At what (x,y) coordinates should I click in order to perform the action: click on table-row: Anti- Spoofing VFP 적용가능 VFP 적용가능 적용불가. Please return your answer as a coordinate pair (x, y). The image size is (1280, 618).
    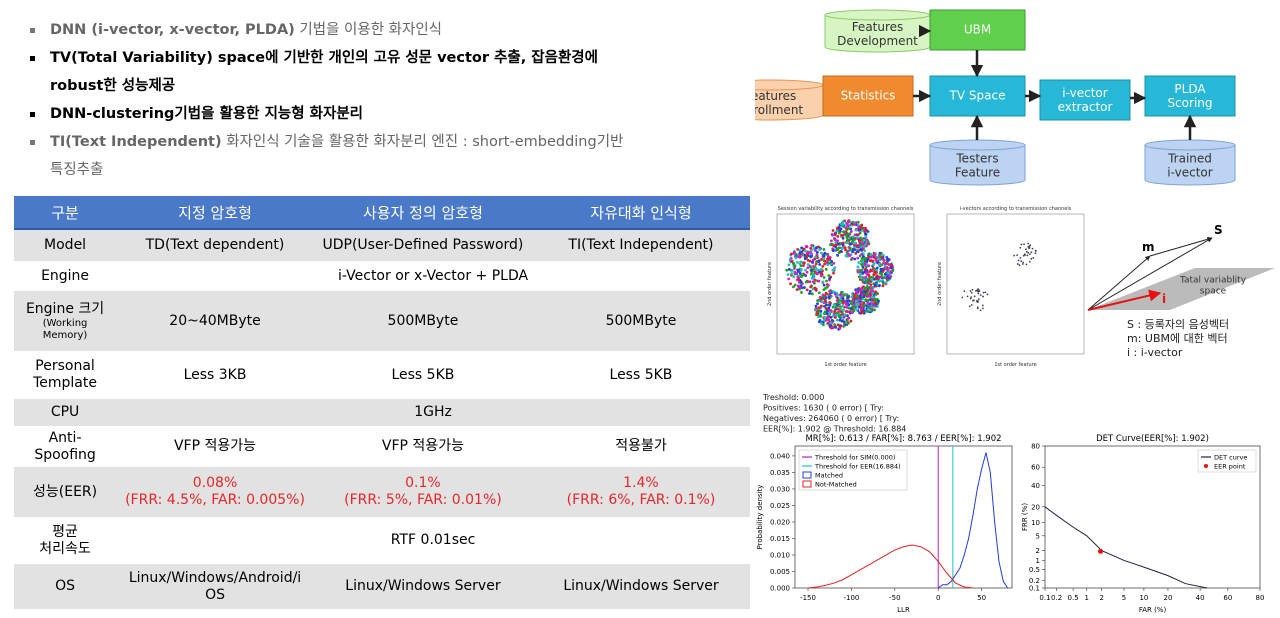
    Looking at the image, I should click on (382, 446).